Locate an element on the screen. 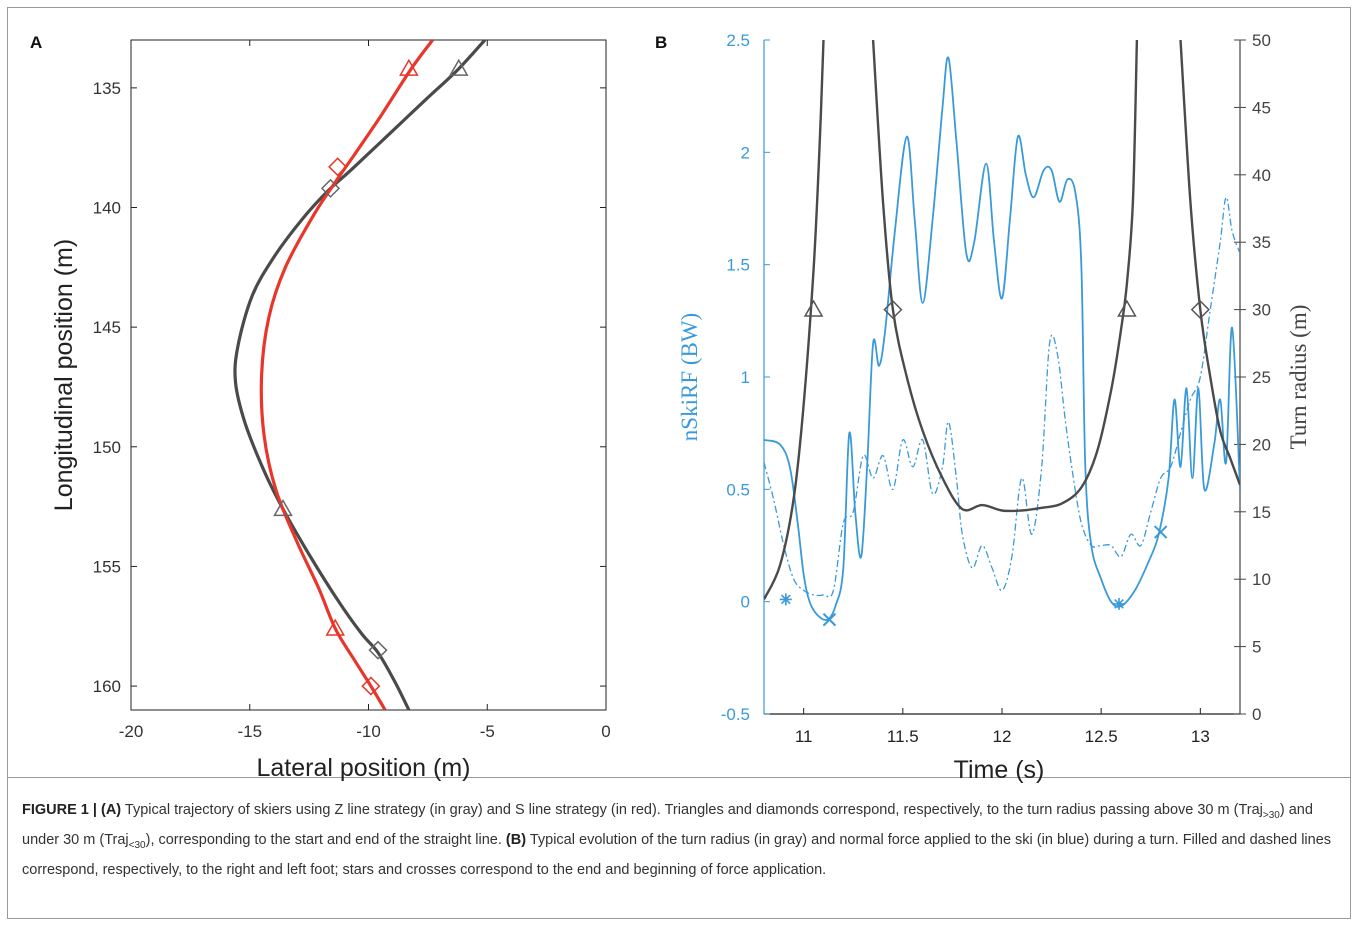  panel-a-label: A is located at coordinates (36, 42).